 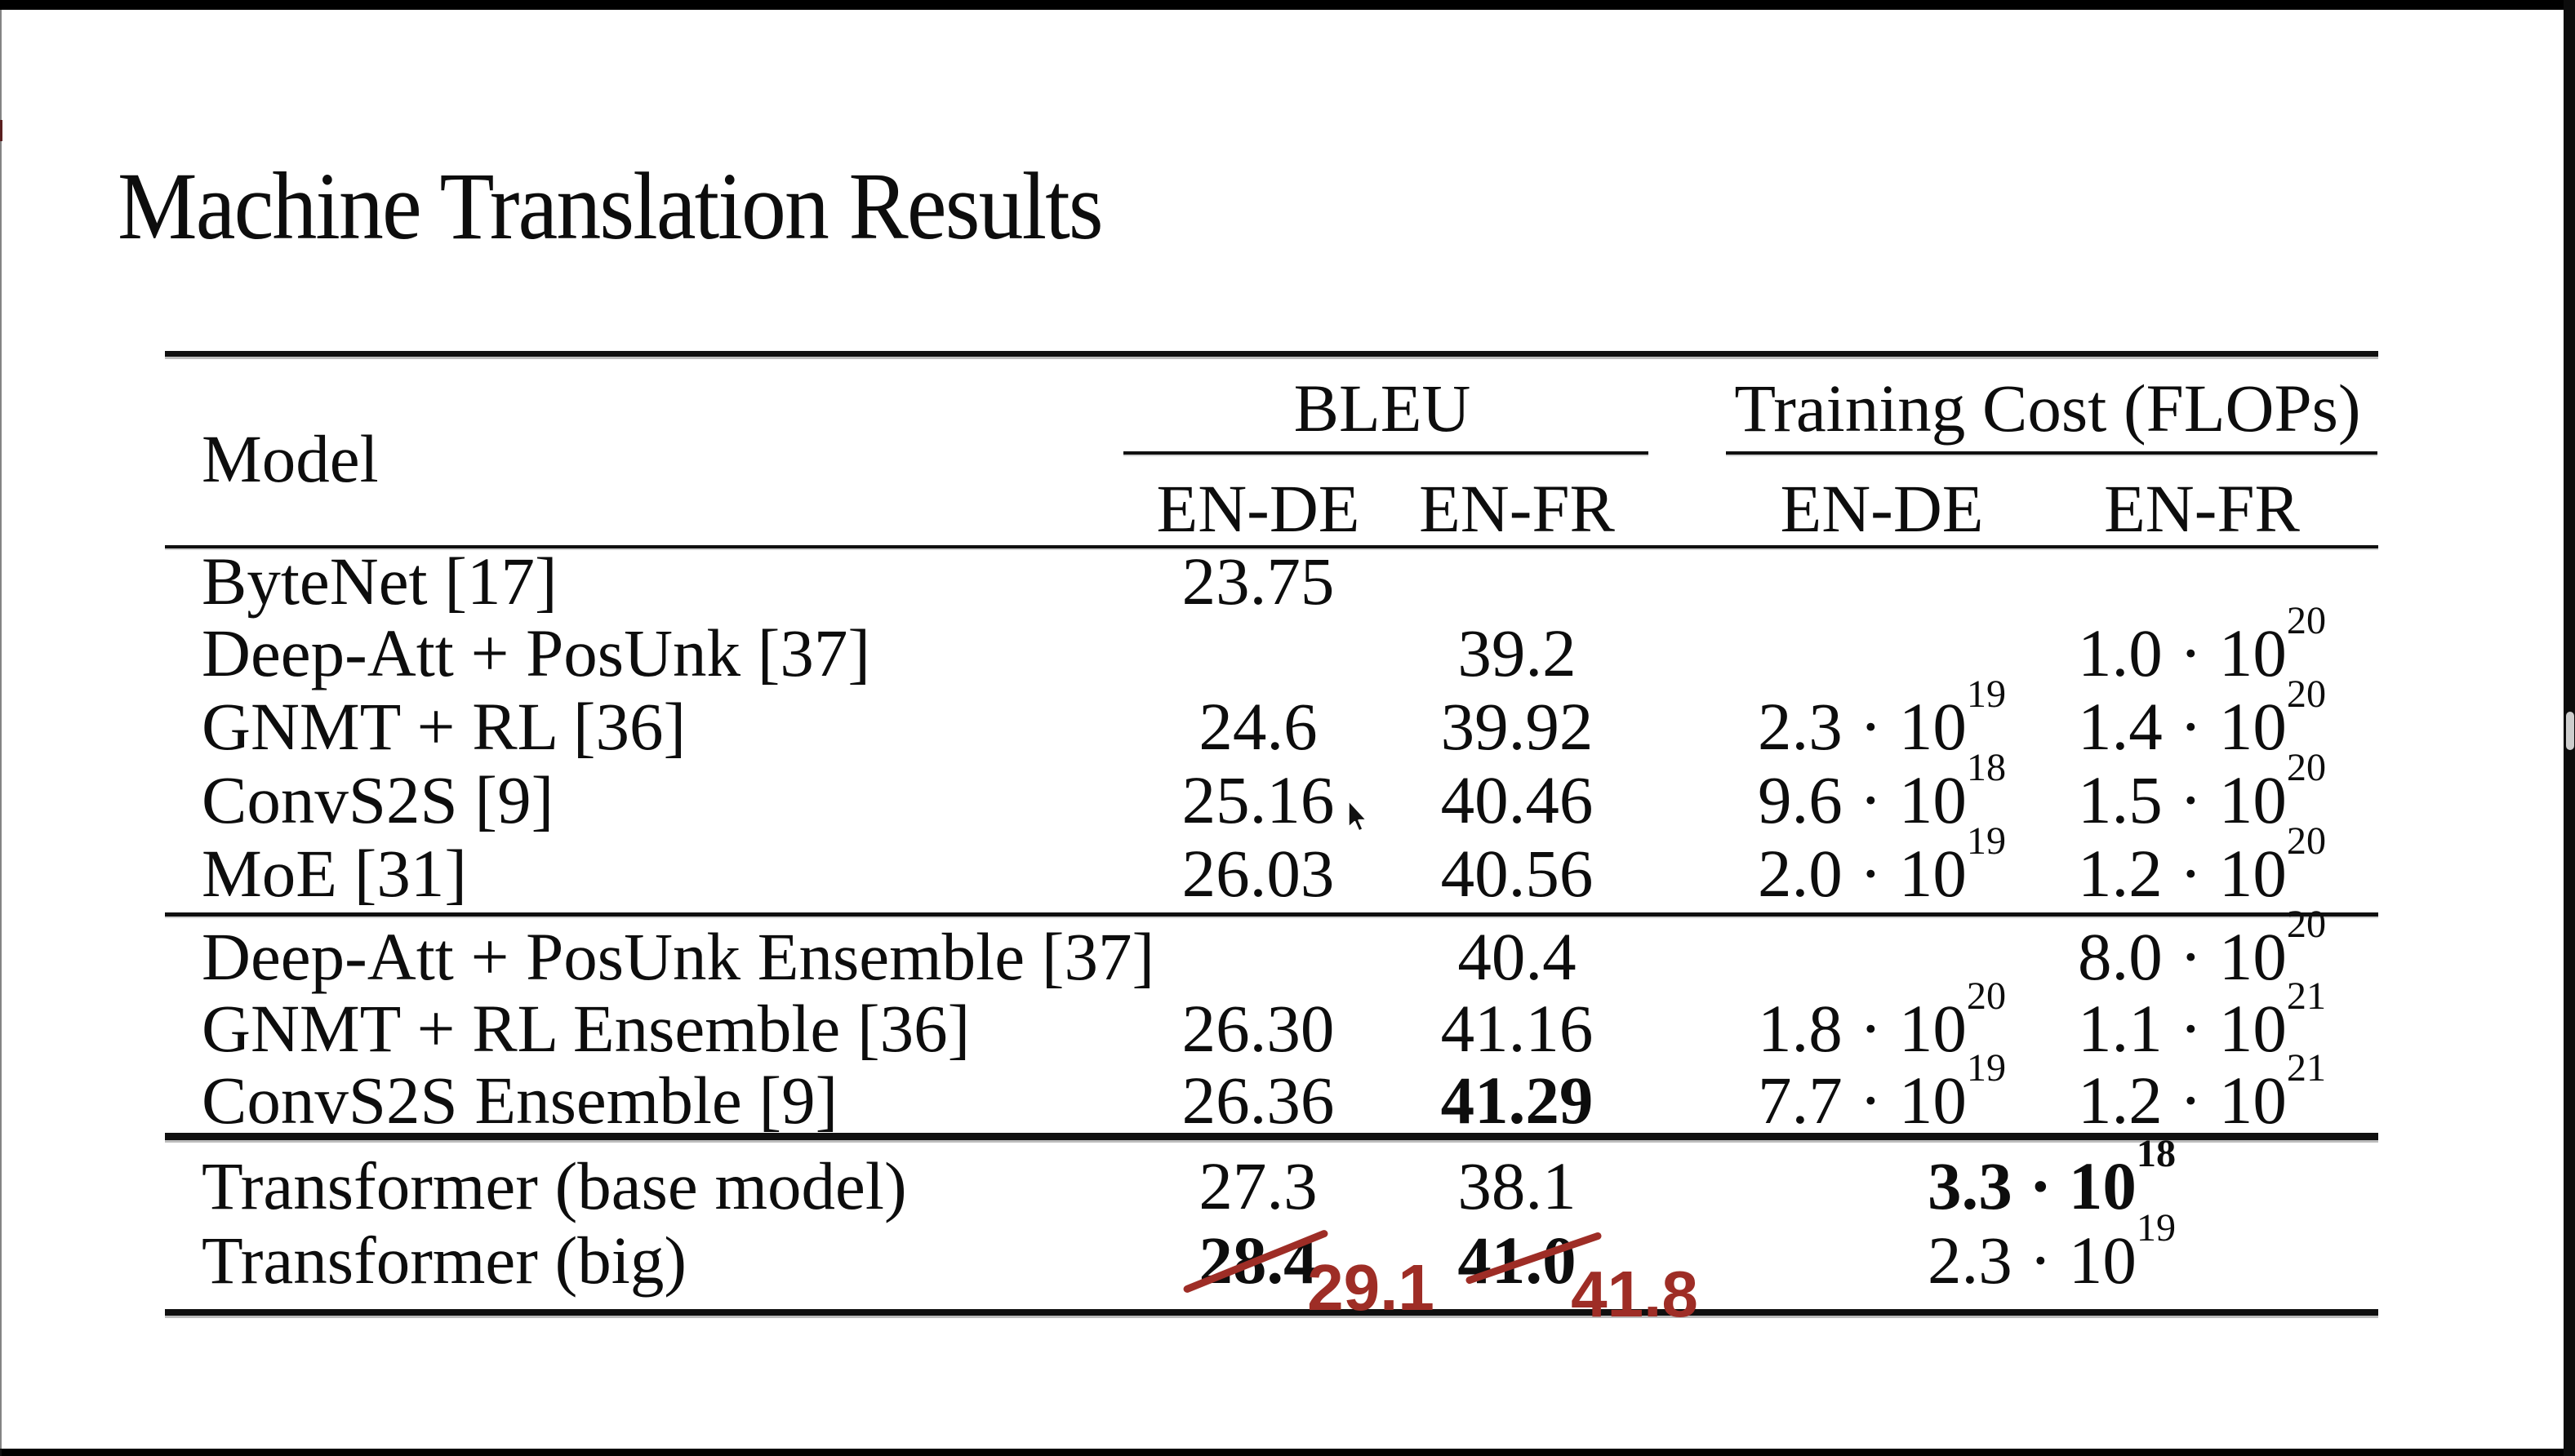 I want to click on table-bottom-rule, so click(x=1271, y=1314).